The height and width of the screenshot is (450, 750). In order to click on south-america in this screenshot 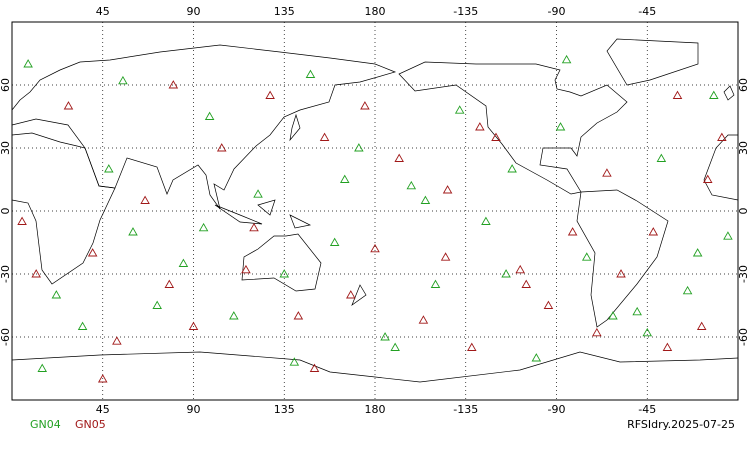, I will do `click(622, 258)`.